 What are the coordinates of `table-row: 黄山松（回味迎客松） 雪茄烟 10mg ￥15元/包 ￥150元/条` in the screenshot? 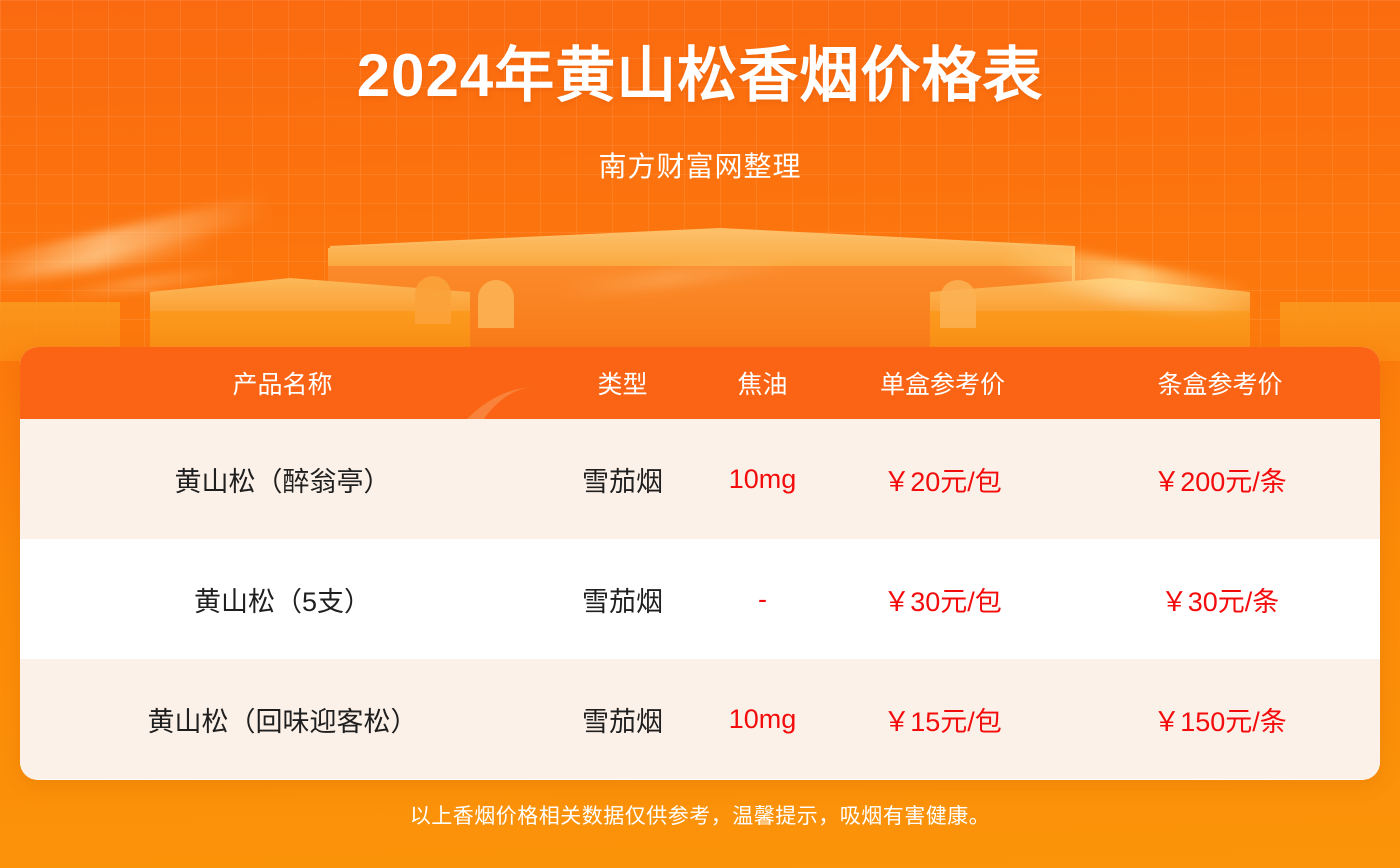 It's located at (700, 719).